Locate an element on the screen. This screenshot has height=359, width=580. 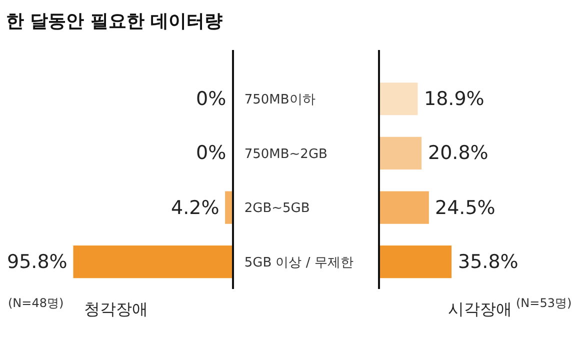
text: (N=53명) is located at coordinates (544, 303).